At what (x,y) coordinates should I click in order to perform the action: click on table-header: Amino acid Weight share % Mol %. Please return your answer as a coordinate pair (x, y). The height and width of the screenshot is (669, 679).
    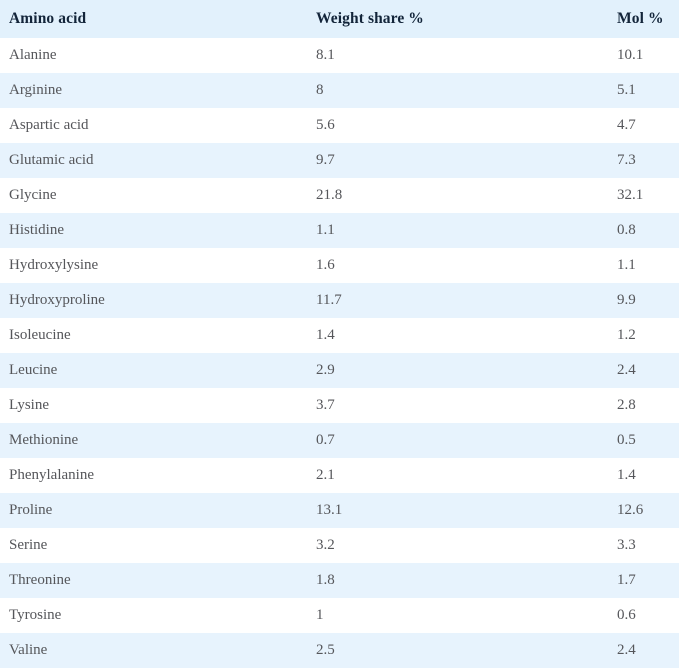
    Looking at the image, I should click on (339, 19).